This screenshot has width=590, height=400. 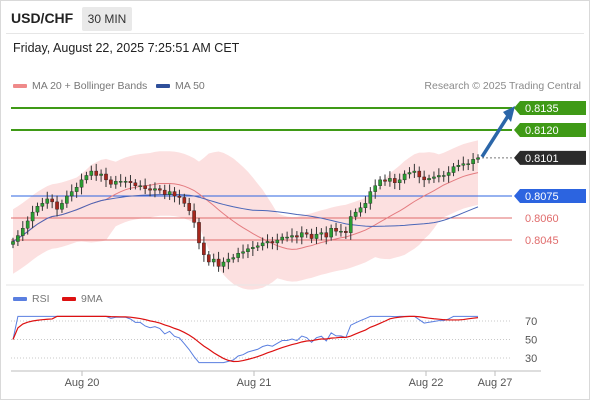 What do you see at coordinates (531, 359) in the screenshot?
I see `rsi-tick-label: 30` at bounding box center [531, 359].